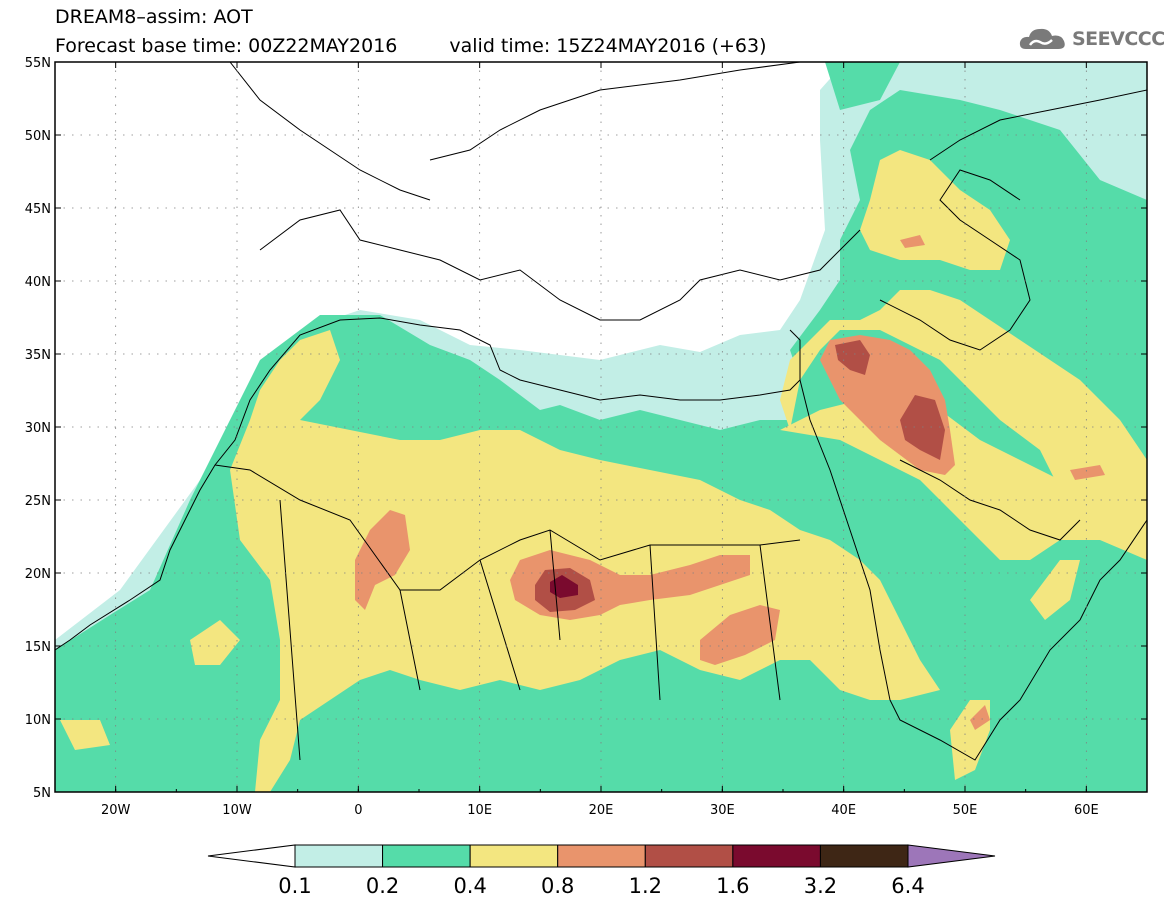 This screenshot has width=1165, height=905. I want to click on x-tick-label: 10W, so click(237, 810).